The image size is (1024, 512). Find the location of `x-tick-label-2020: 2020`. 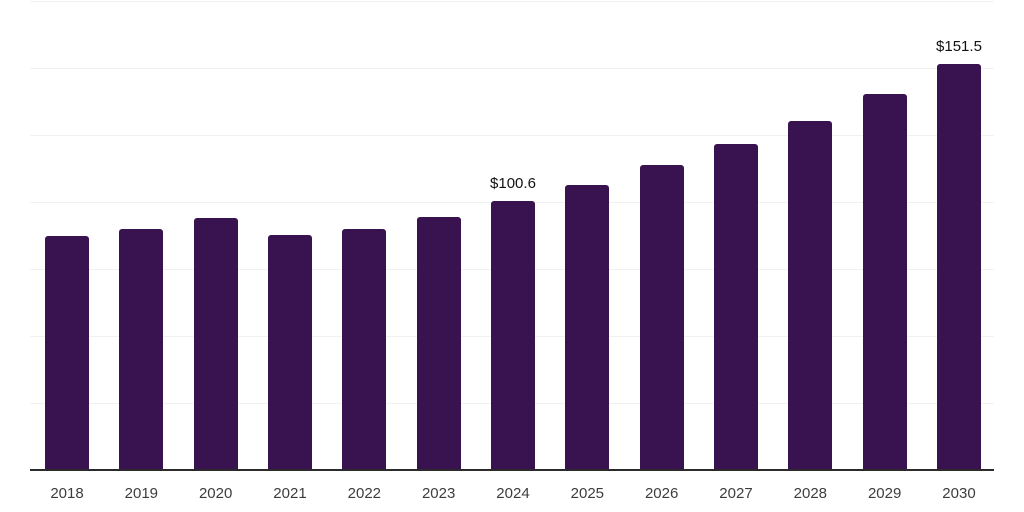

x-tick-label-2020: 2020 is located at coordinates (215, 493).